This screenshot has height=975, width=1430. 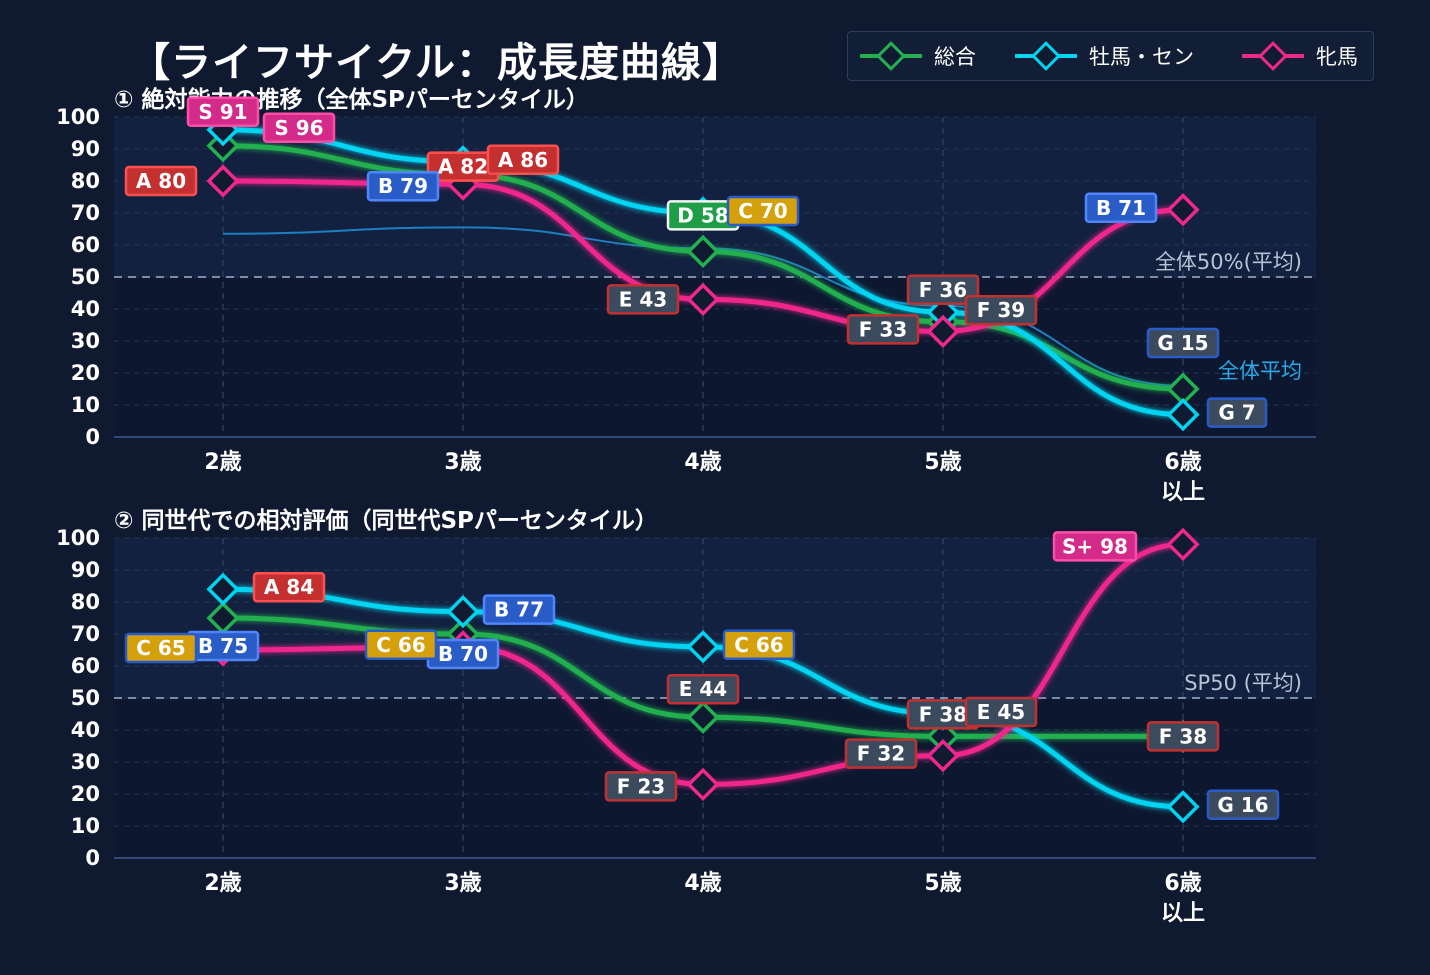 What do you see at coordinates (643, 299) in the screenshot?
I see `data-label-text: E 43` at bounding box center [643, 299].